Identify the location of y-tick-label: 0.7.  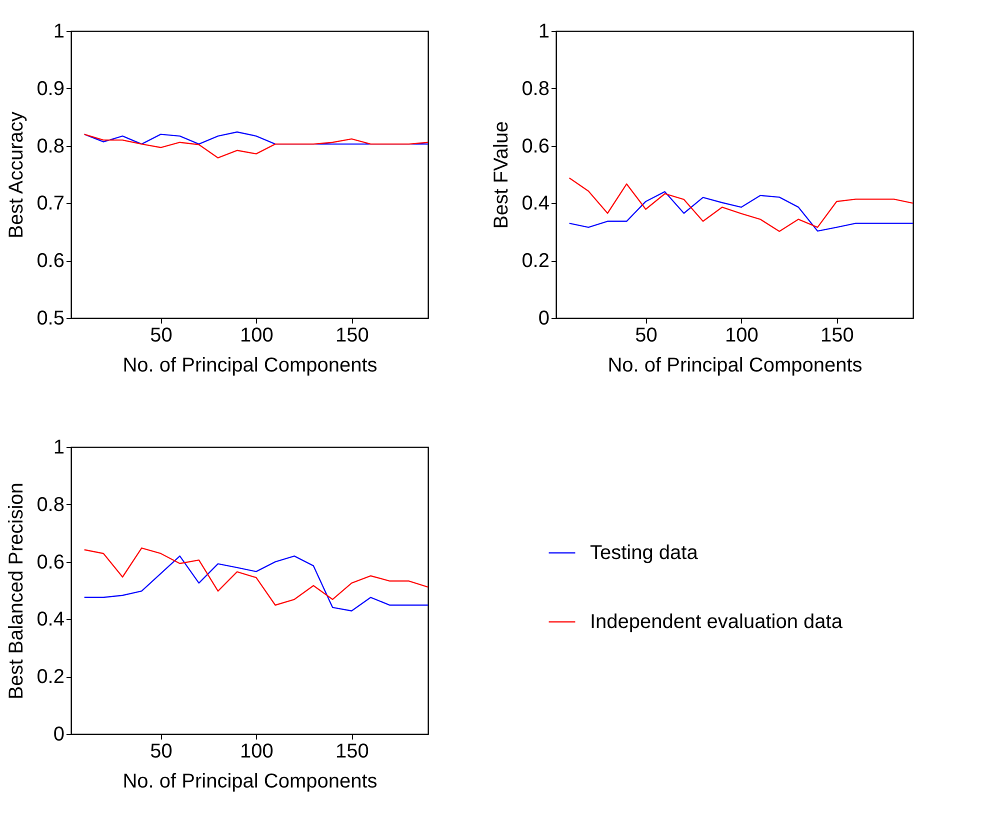
(50, 203).